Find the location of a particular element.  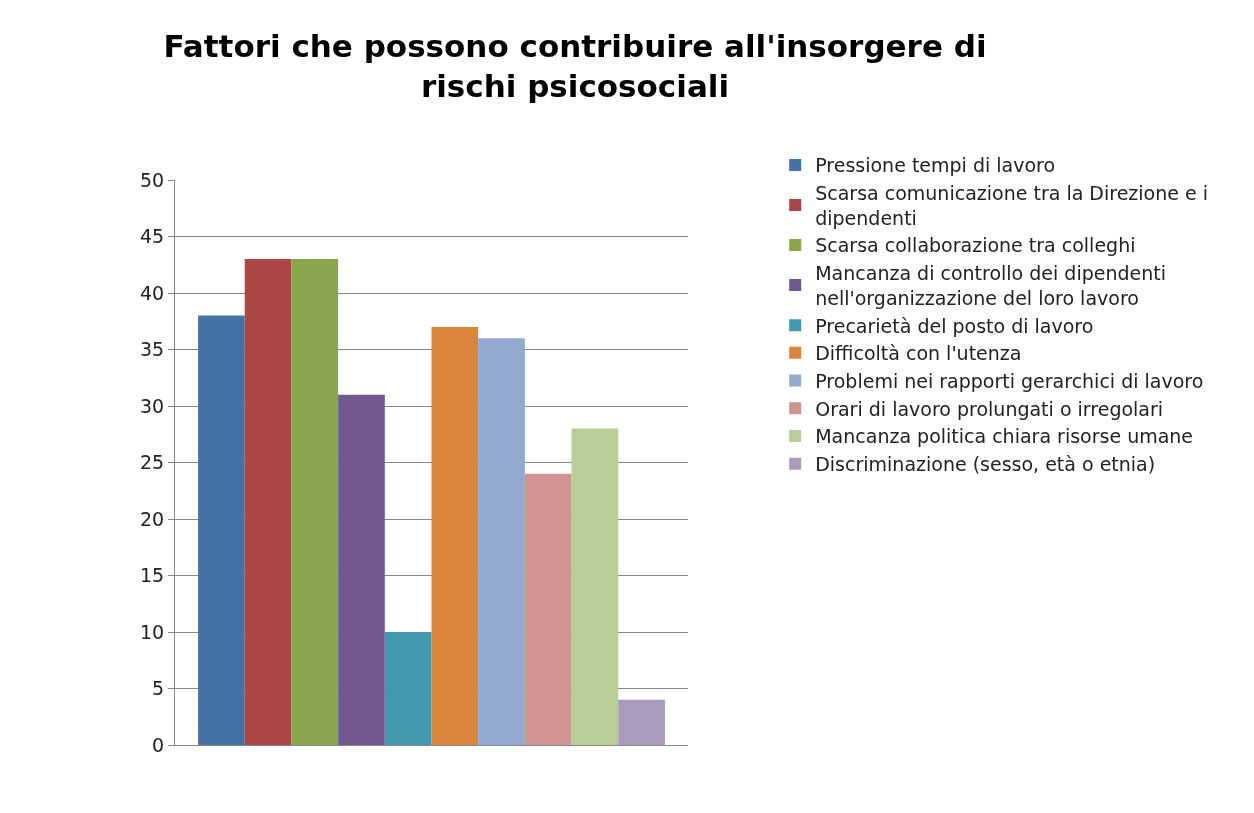

legend-label: Scarsa collaborazione tra colleghi is located at coordinates (975, 245).